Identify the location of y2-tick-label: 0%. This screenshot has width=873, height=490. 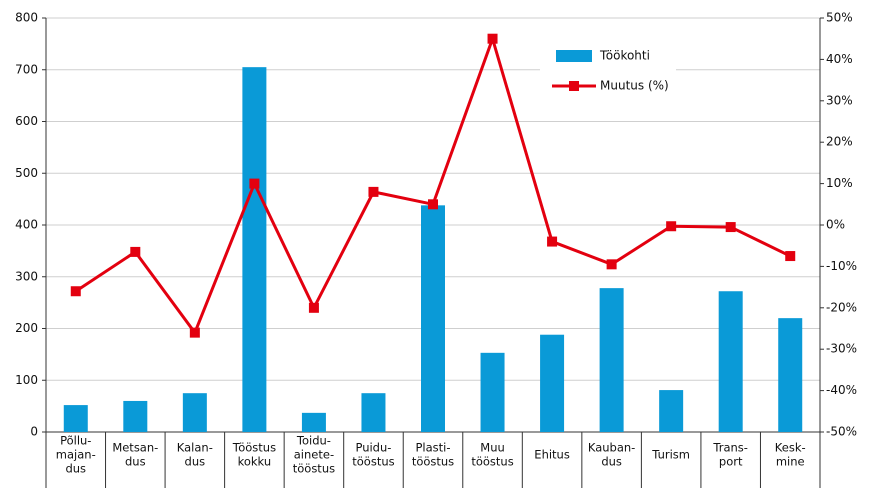
(835, 225).